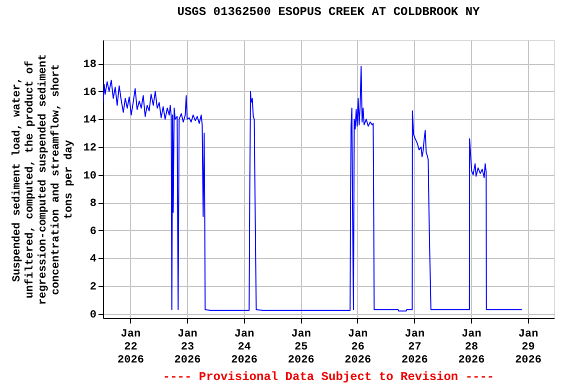 Image resolution: width=576 pixels, height=384 pixels. What do you see at coordinates (93, 288) in the screenshot?
I see `y-tick-label: 2` at bounding box center [93, 288].